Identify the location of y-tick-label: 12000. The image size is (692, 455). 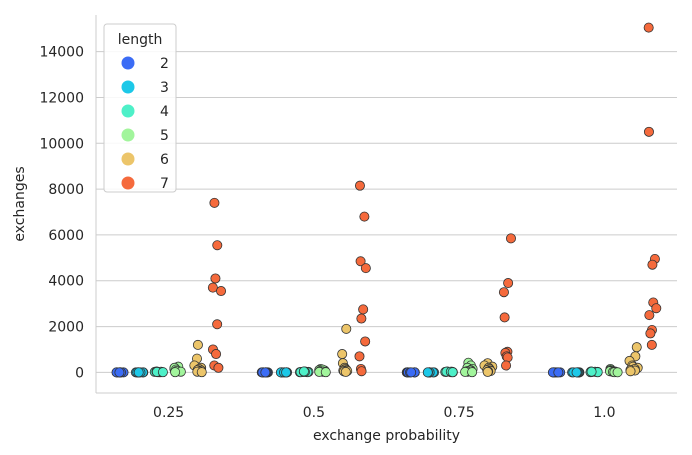
(61, 98).